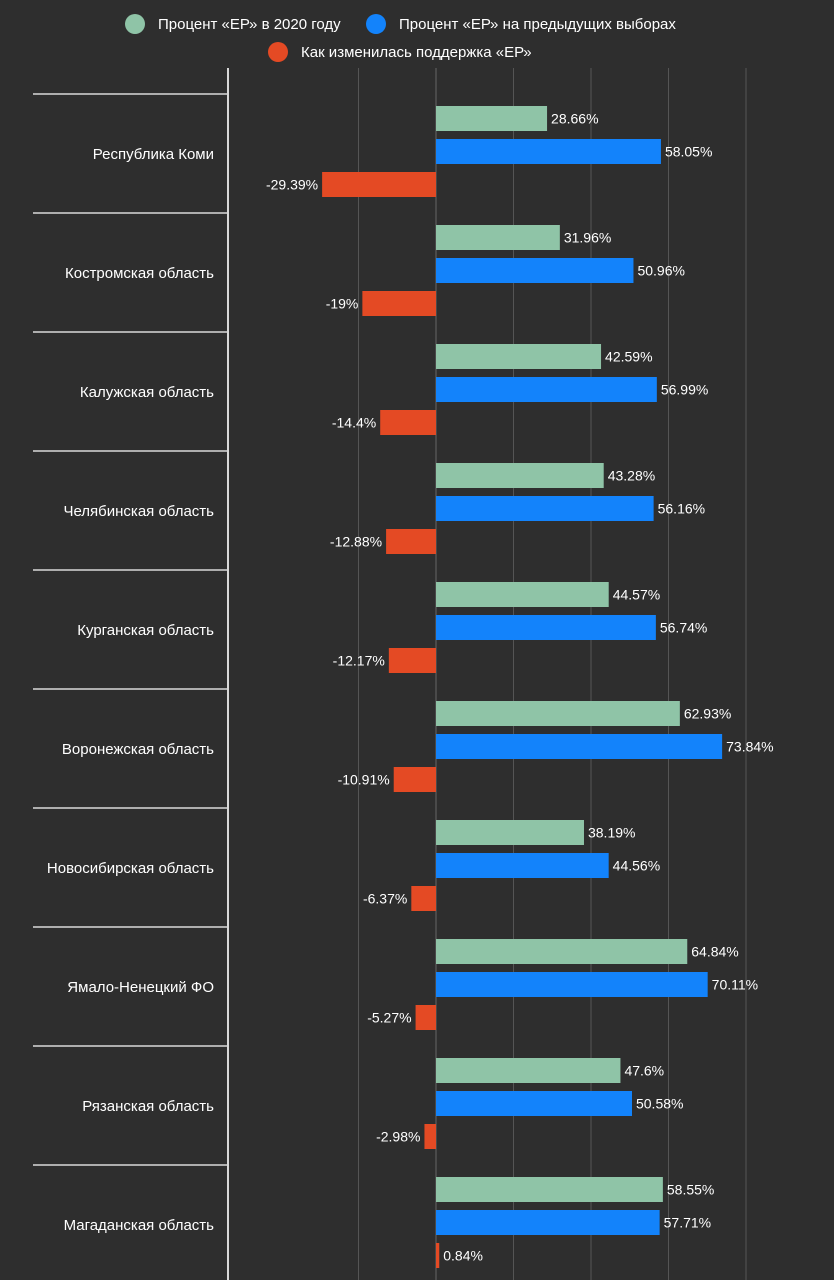 Image resolution: width=834 pixels, height=1280 pixels. Describe the element at coordinates (398, 1137) in the screenshot. I see `data-label: -2.98%` at that location.